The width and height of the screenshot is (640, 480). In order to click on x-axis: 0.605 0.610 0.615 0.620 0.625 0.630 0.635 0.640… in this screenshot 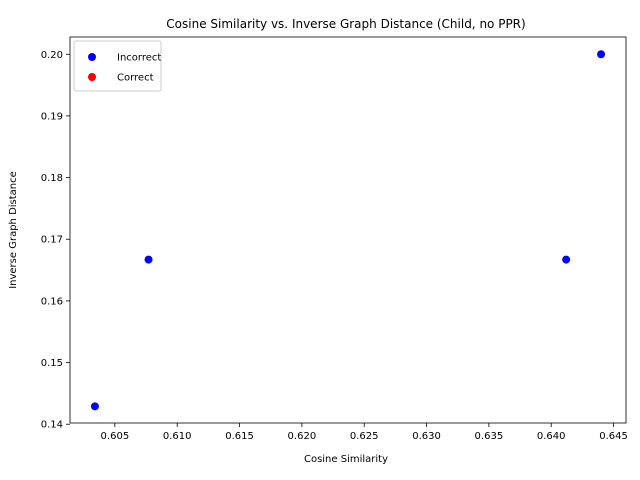, I will do `click(364, 432)`.